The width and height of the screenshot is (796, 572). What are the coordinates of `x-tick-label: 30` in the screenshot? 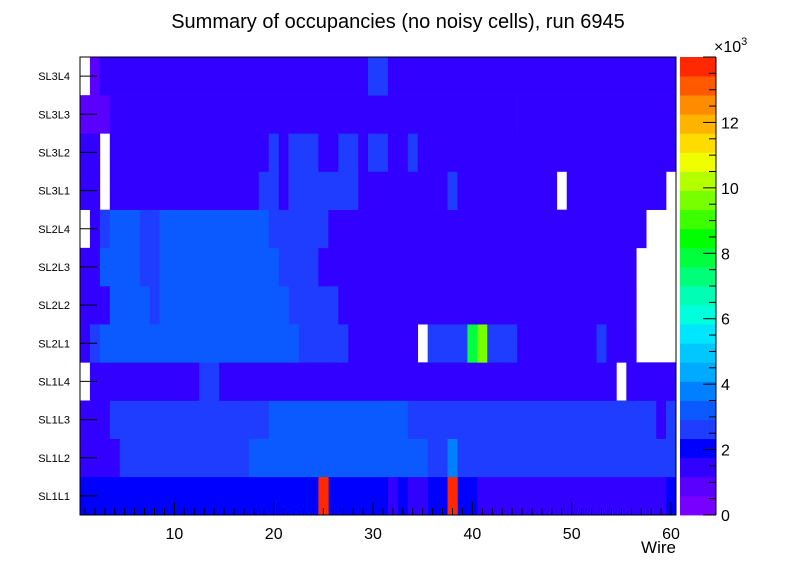 It's located at (373, 534).